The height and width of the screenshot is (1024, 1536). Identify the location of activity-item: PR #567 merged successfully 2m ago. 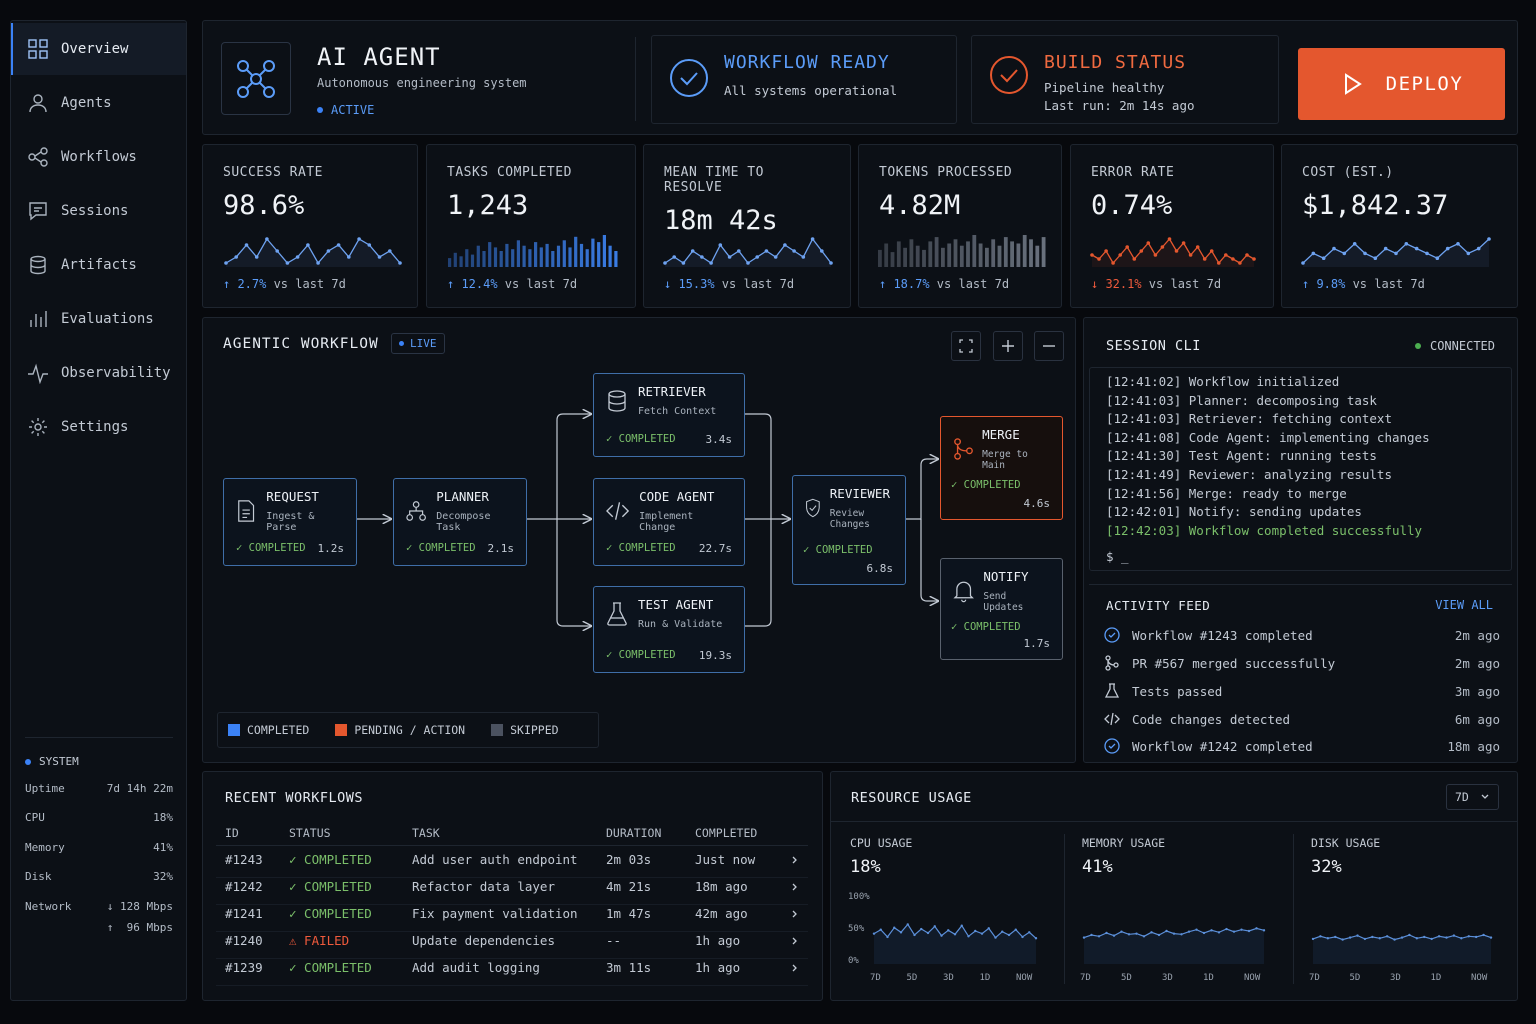
(1302, 663).